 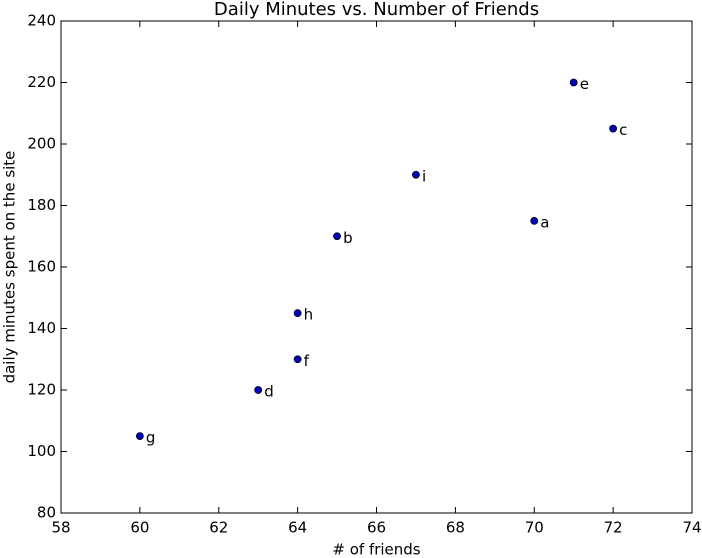 I want to click on y-tick-label: 140, so click(x=41, y=328).